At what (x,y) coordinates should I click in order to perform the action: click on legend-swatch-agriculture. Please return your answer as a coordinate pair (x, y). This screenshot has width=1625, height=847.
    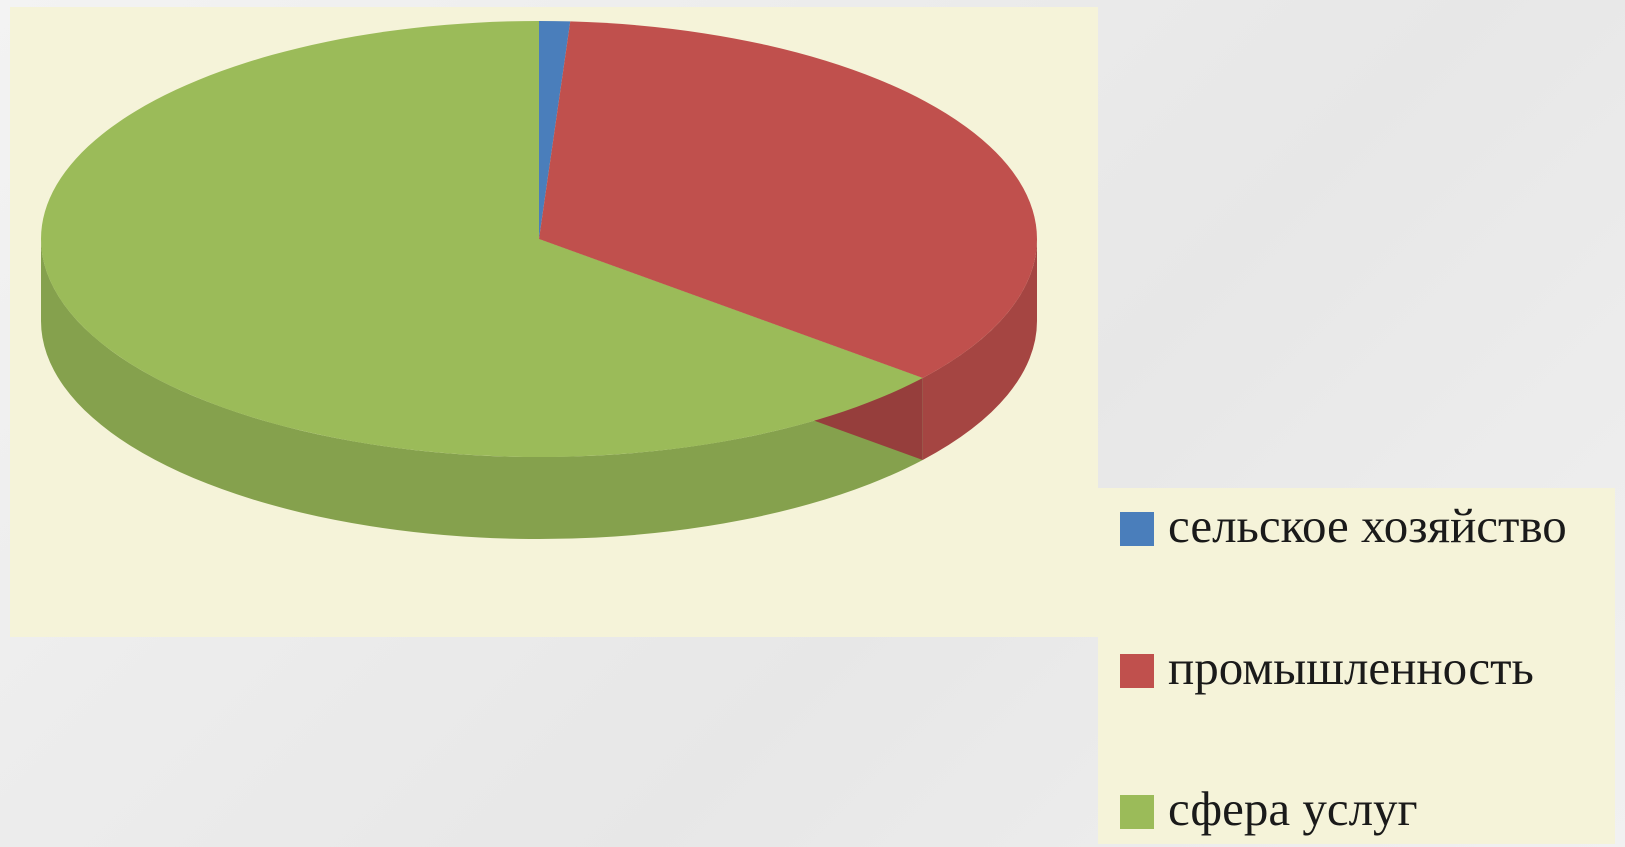
    Looking at the image, I should click on (1137, 529).